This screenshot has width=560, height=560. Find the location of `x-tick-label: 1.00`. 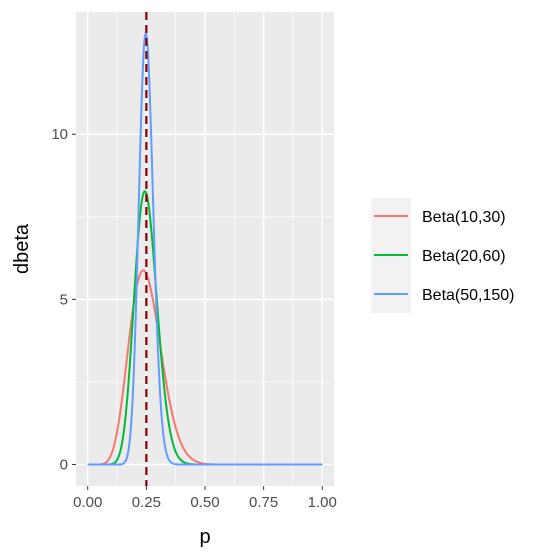

x-tick-label: 1.00 is located at coordinates (322, 502).